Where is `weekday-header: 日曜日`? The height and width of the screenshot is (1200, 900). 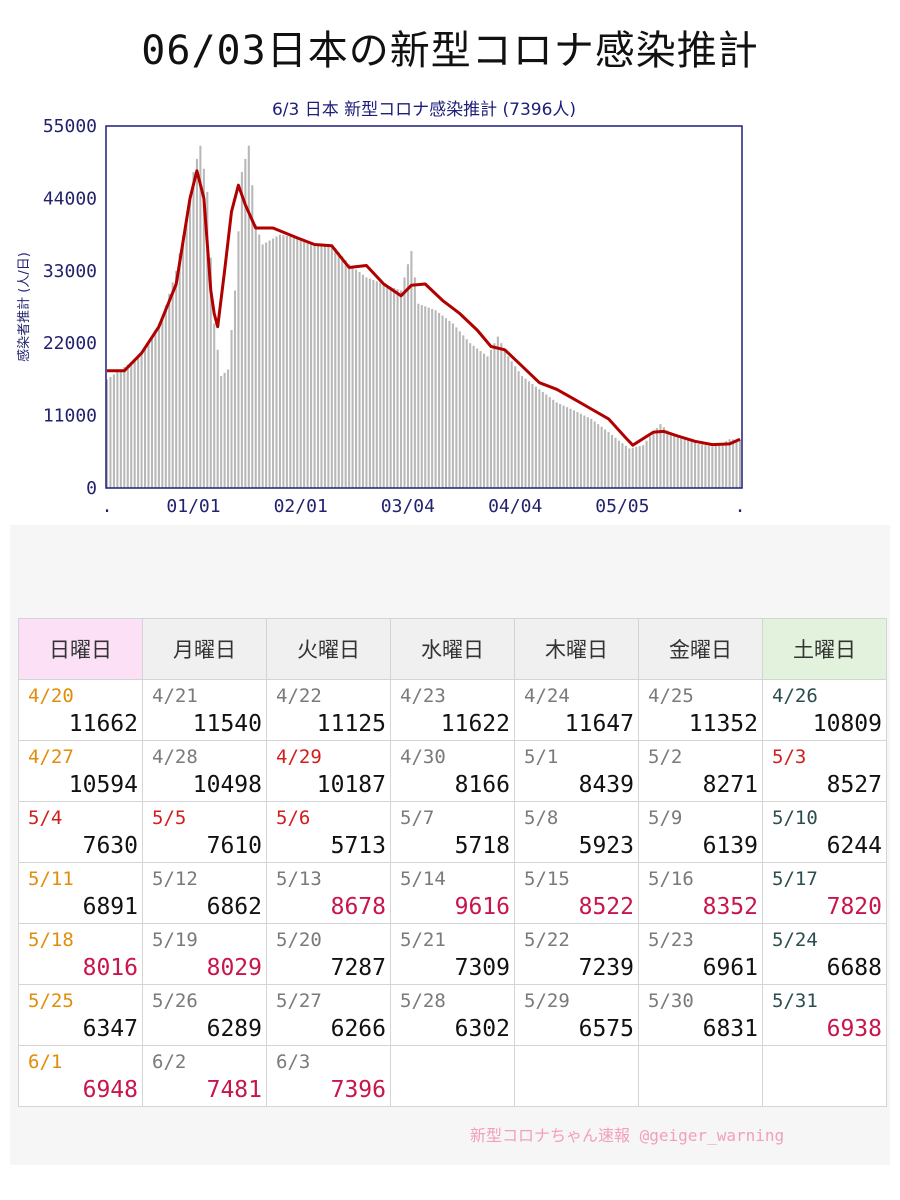
weekday-header: 日曜日 is located at coordinates (80, 649).